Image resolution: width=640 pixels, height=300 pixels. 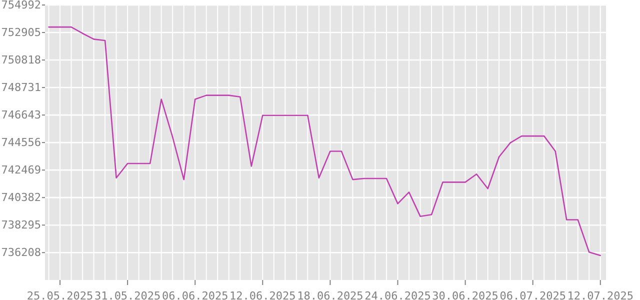 What do you see at coordinates (21, 87) in the screenshot?
I see `y-tick-label: 748731` at bounding box center [21, 87].